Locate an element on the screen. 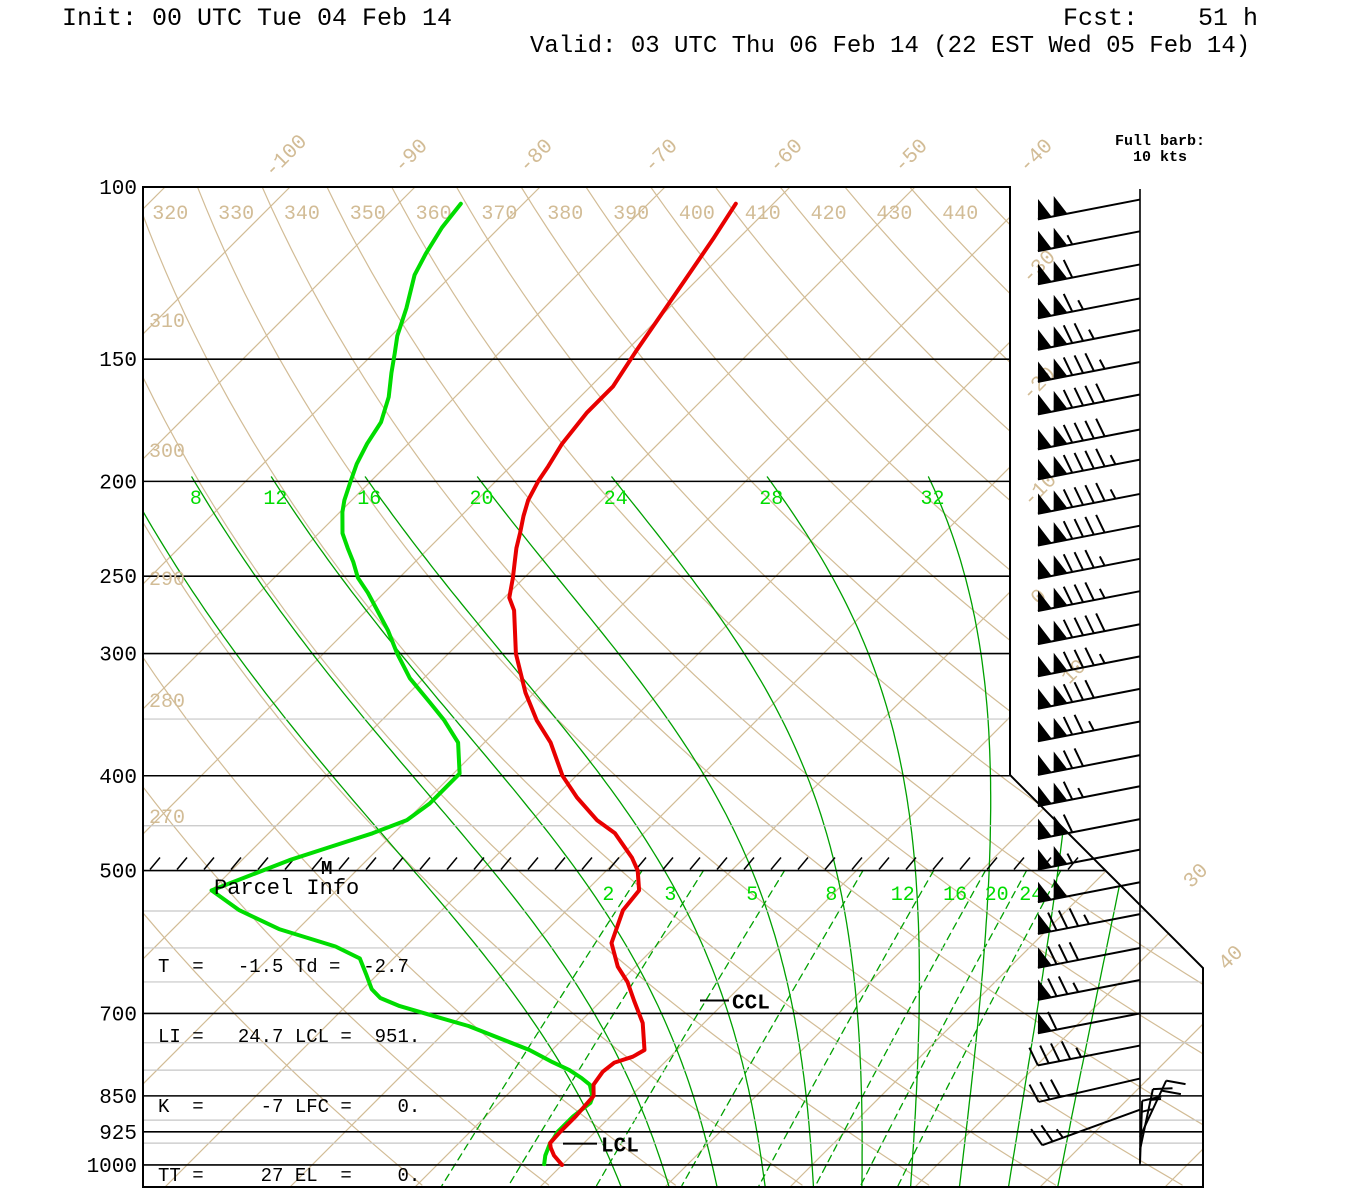  svg-text: -90 is located at coordinates (411, 156).